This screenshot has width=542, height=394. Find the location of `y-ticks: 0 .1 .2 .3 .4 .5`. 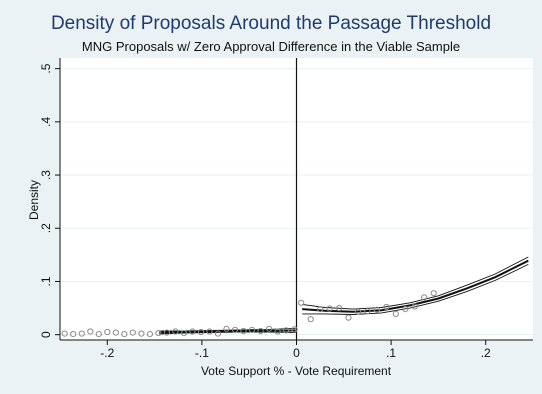

y-ticks: 0 .1 .2 .3 .4 .5 is located at coordinates (49, 200).